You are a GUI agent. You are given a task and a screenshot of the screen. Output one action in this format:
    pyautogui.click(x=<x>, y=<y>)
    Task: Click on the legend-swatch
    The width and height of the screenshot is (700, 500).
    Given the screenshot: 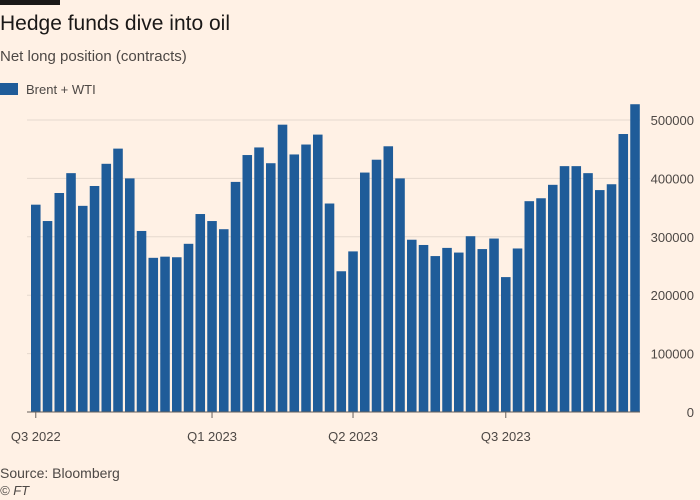 What is the action you would take?
    pyautogui.click(x=9, y=89)
    